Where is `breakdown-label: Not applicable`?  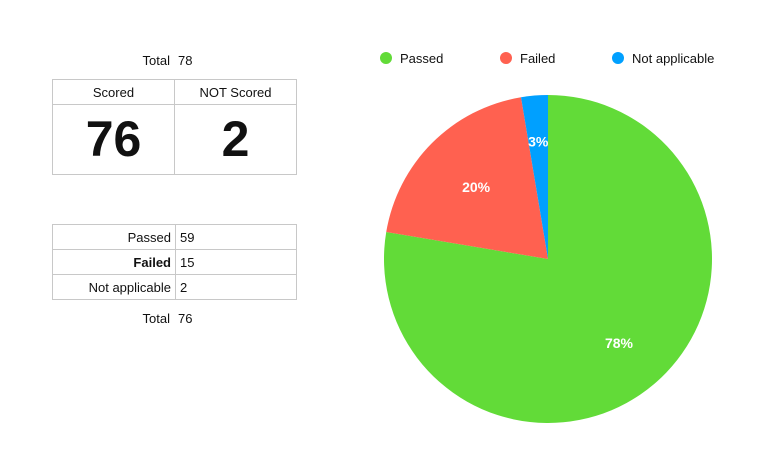
breakdown-label: Not applicable is located at coordinates (114, 287).